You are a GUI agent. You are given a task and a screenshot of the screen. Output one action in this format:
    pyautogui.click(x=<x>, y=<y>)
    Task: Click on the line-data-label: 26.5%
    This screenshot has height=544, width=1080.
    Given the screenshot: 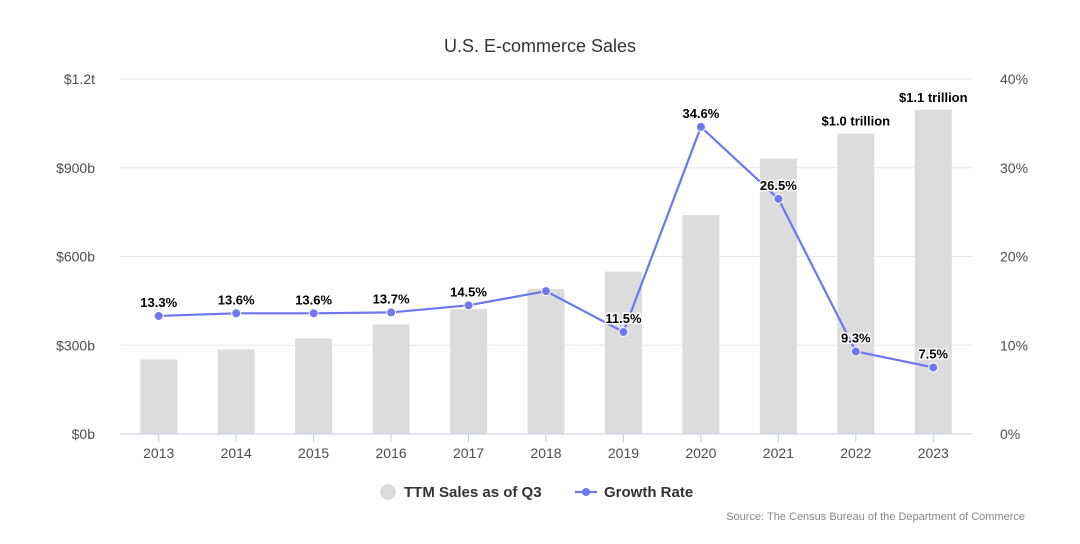 What is the action you would take?
    pyautogui.click(x=778, y=185)
    